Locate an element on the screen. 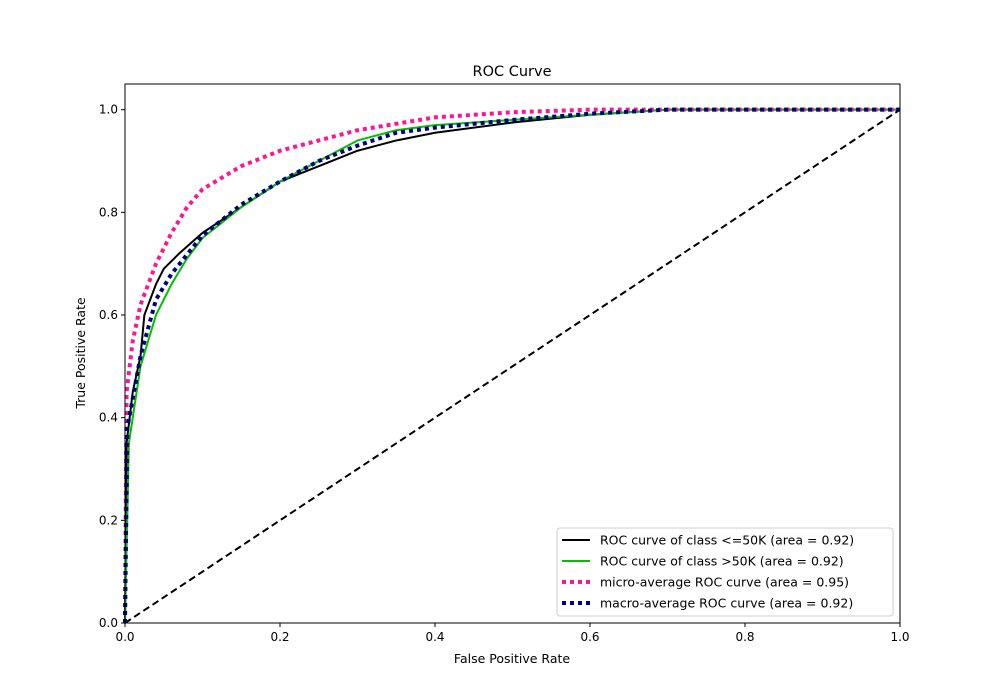  legend-label: macro-average ROC curve (area = 0.92) is located at coordinates (726, 603).